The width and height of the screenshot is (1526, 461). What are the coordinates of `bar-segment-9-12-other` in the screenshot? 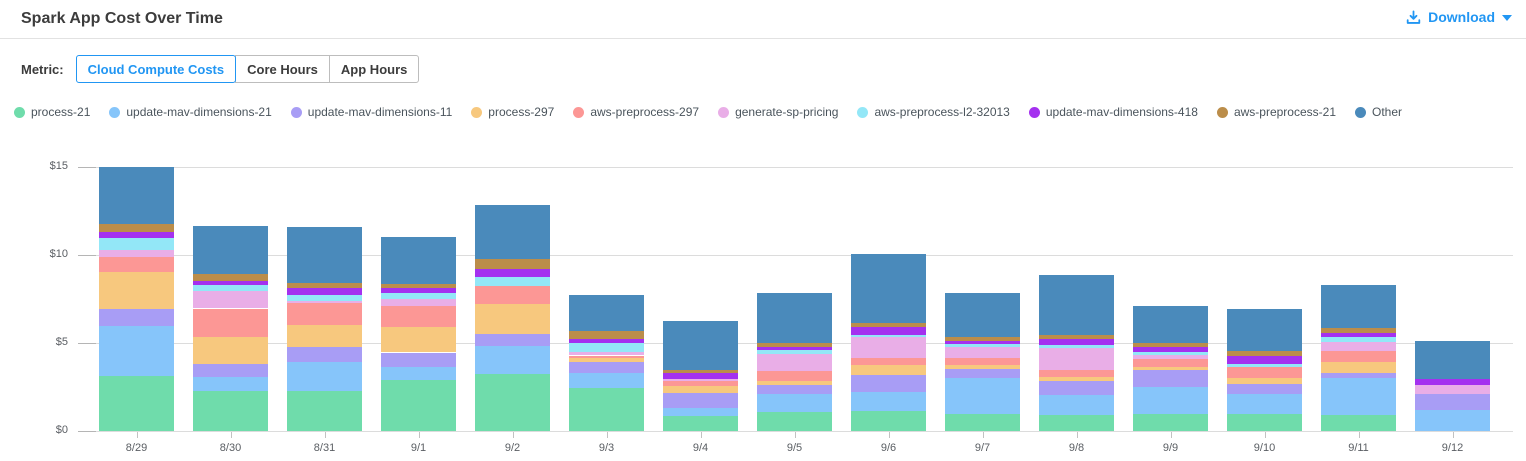 It's located at (1452, 360).